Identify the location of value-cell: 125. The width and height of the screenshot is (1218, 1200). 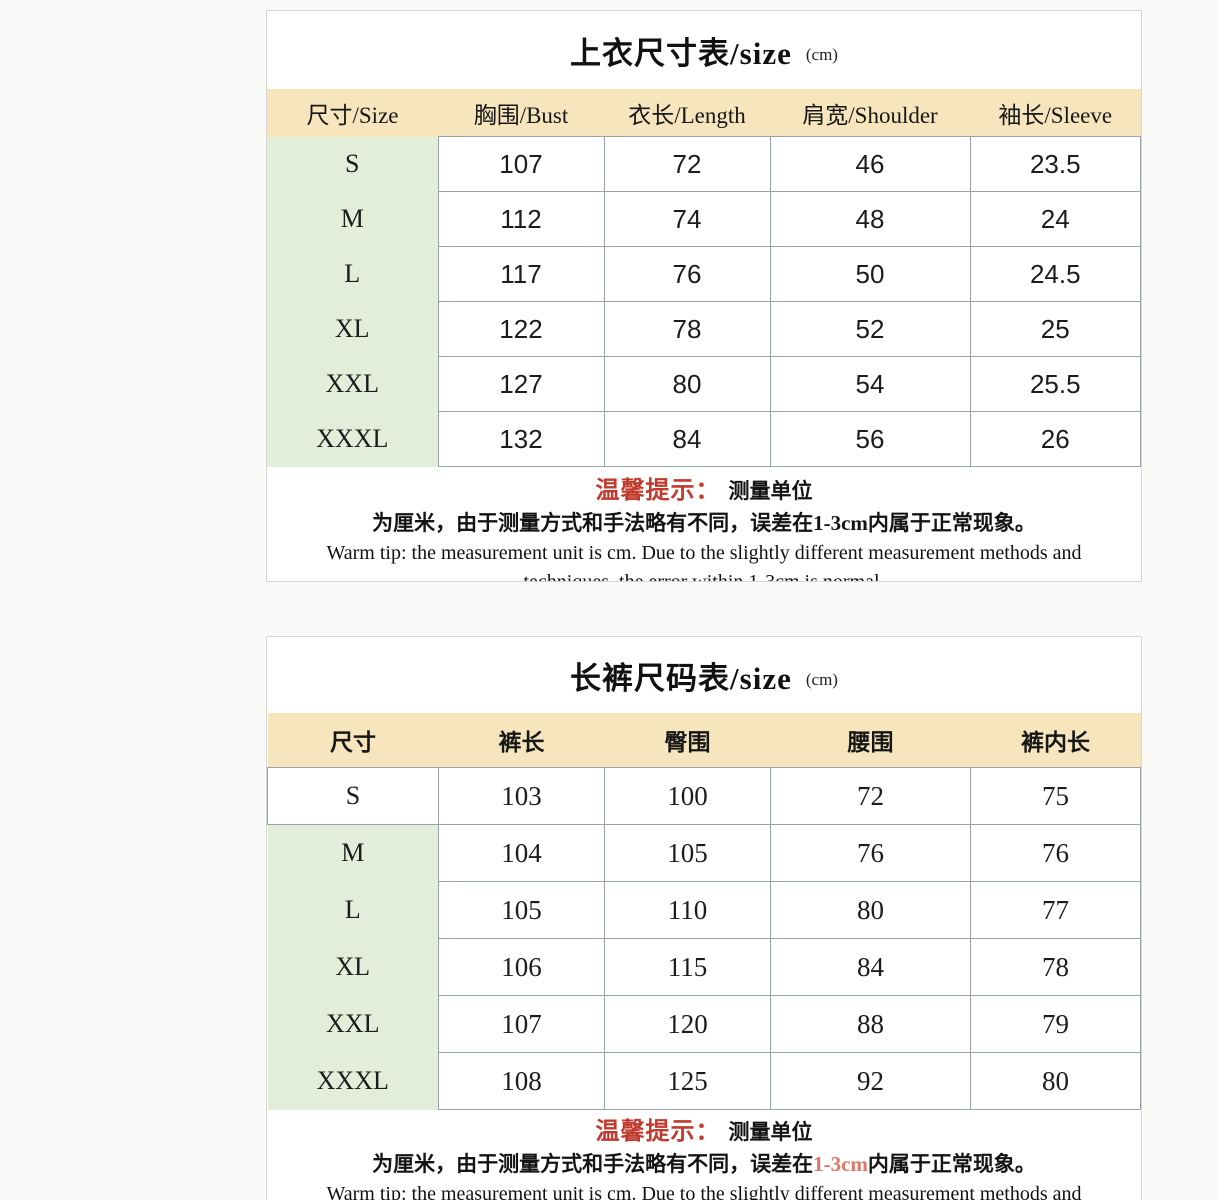
(687, 1081).